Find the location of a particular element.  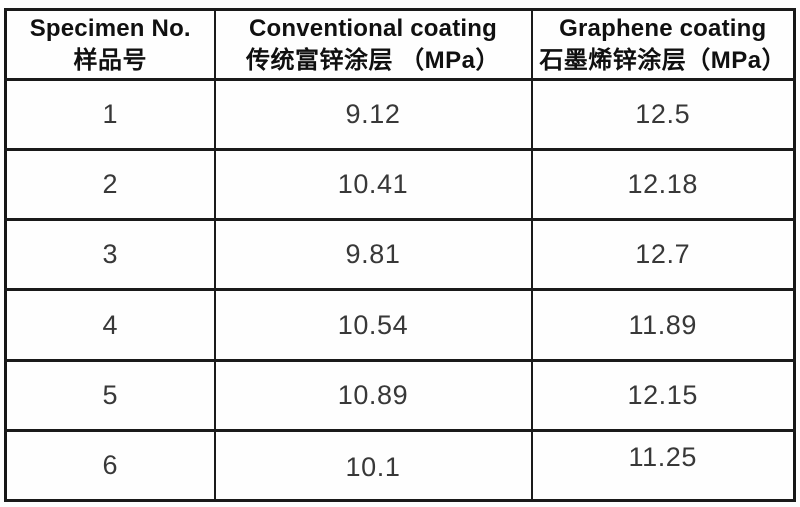

table-row: 6 10.1 11.25 is located at coordinates (400, 465).